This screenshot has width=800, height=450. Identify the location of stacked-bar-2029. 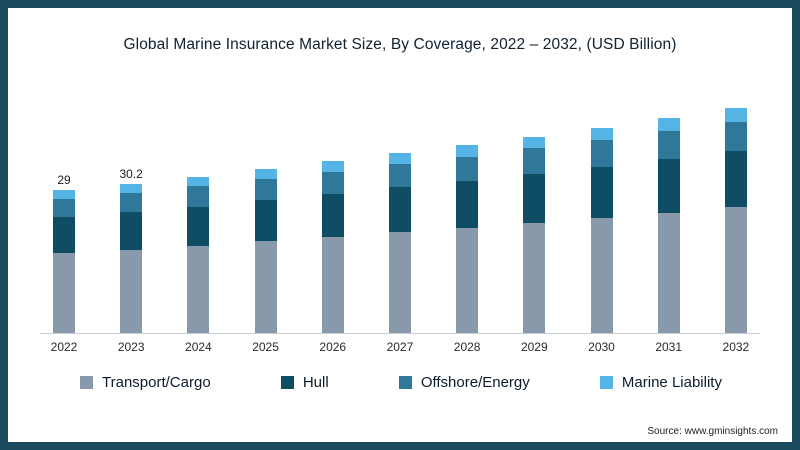
(534, 234).